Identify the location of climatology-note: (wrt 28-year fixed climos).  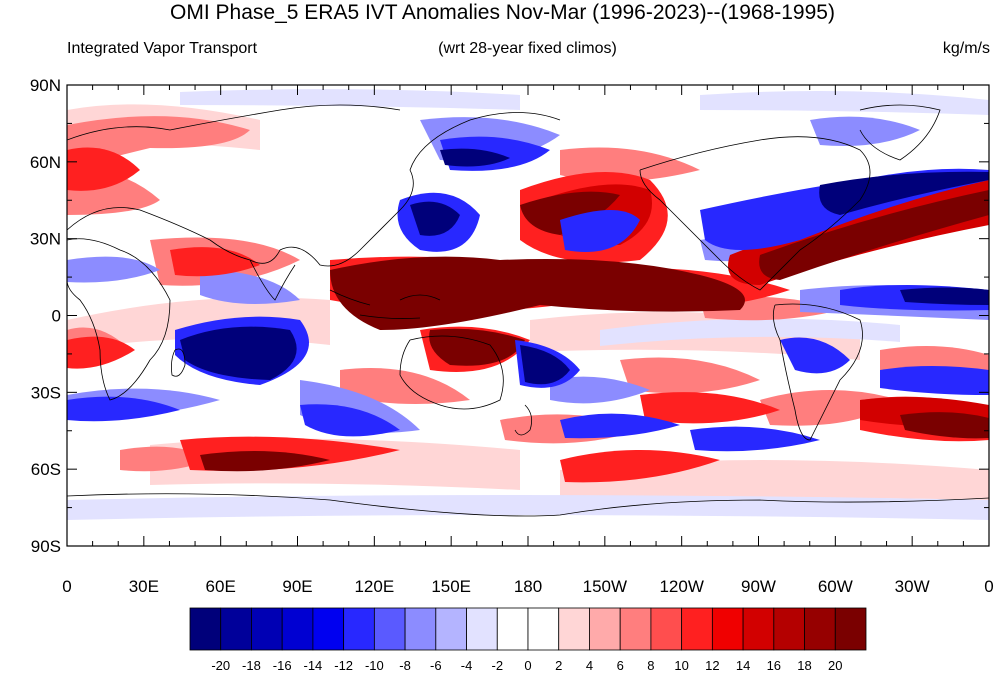
(527, 48).